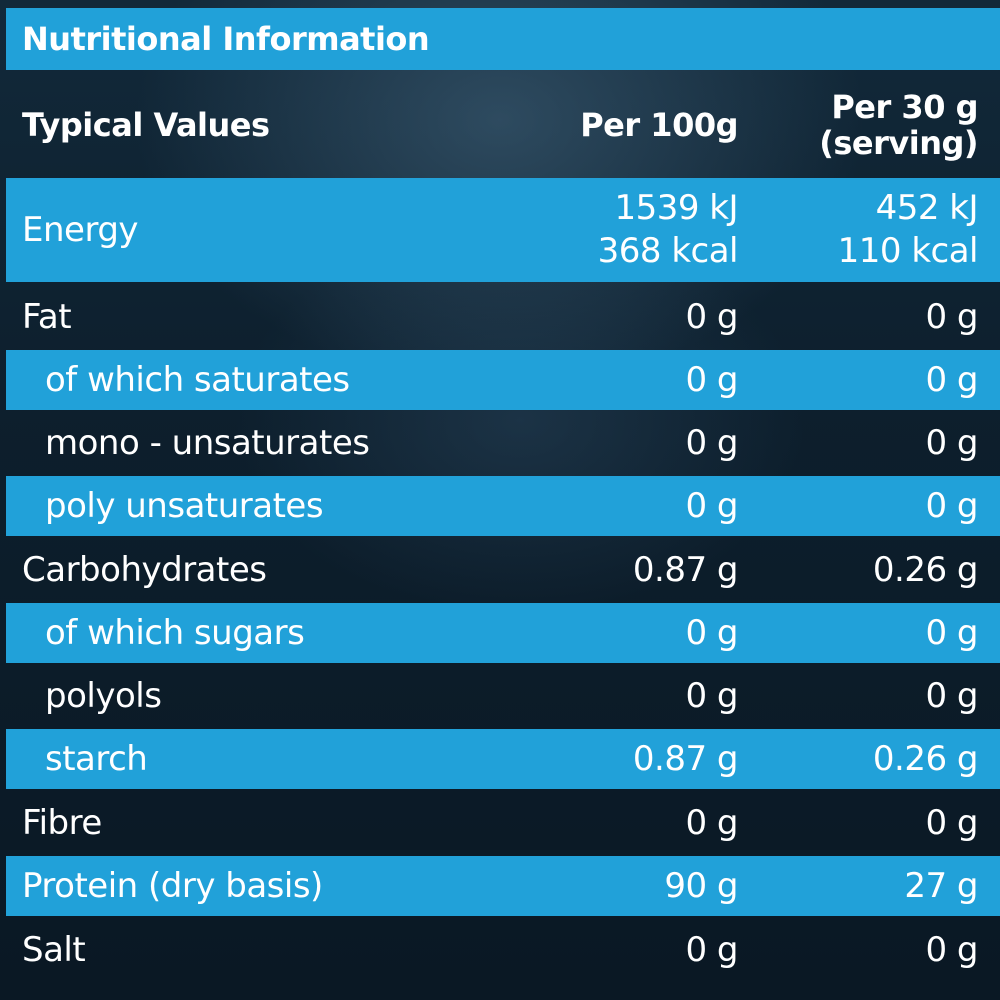 This screenshot has height=1000, width=1000. What do you see at coordinates (197, 380) in the screenshot?
I see `row-label: of which saturates` at bounding box center [197, 380].